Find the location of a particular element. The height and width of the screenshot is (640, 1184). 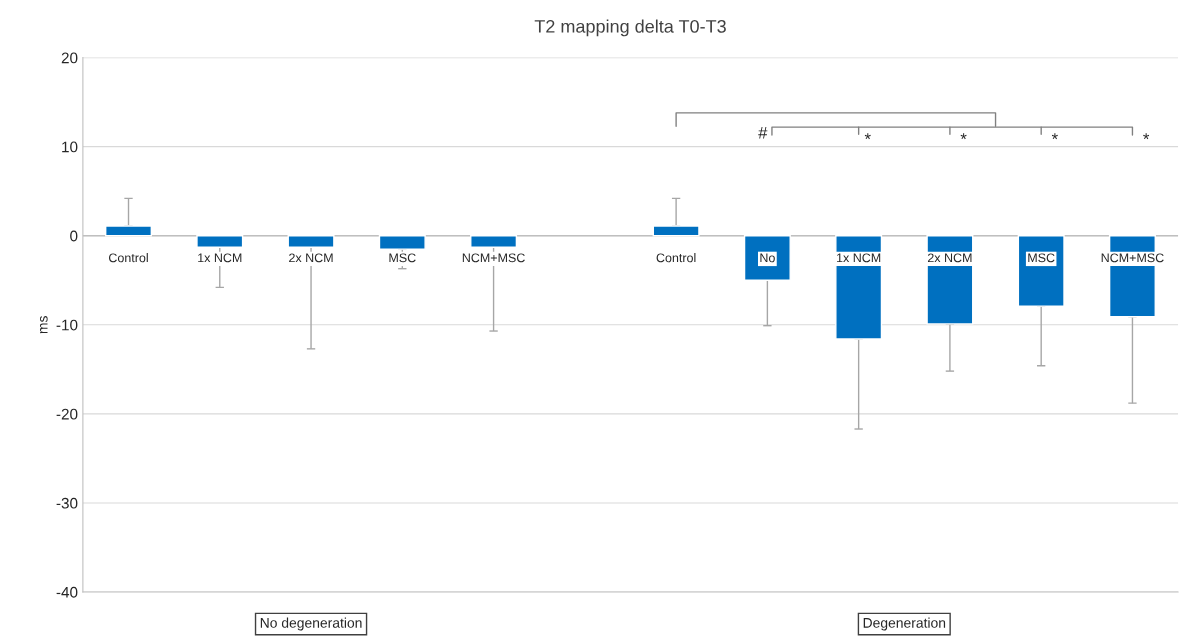

chart-title: T2 mapping delta T0-T3 is located at coordinates (630, 28).